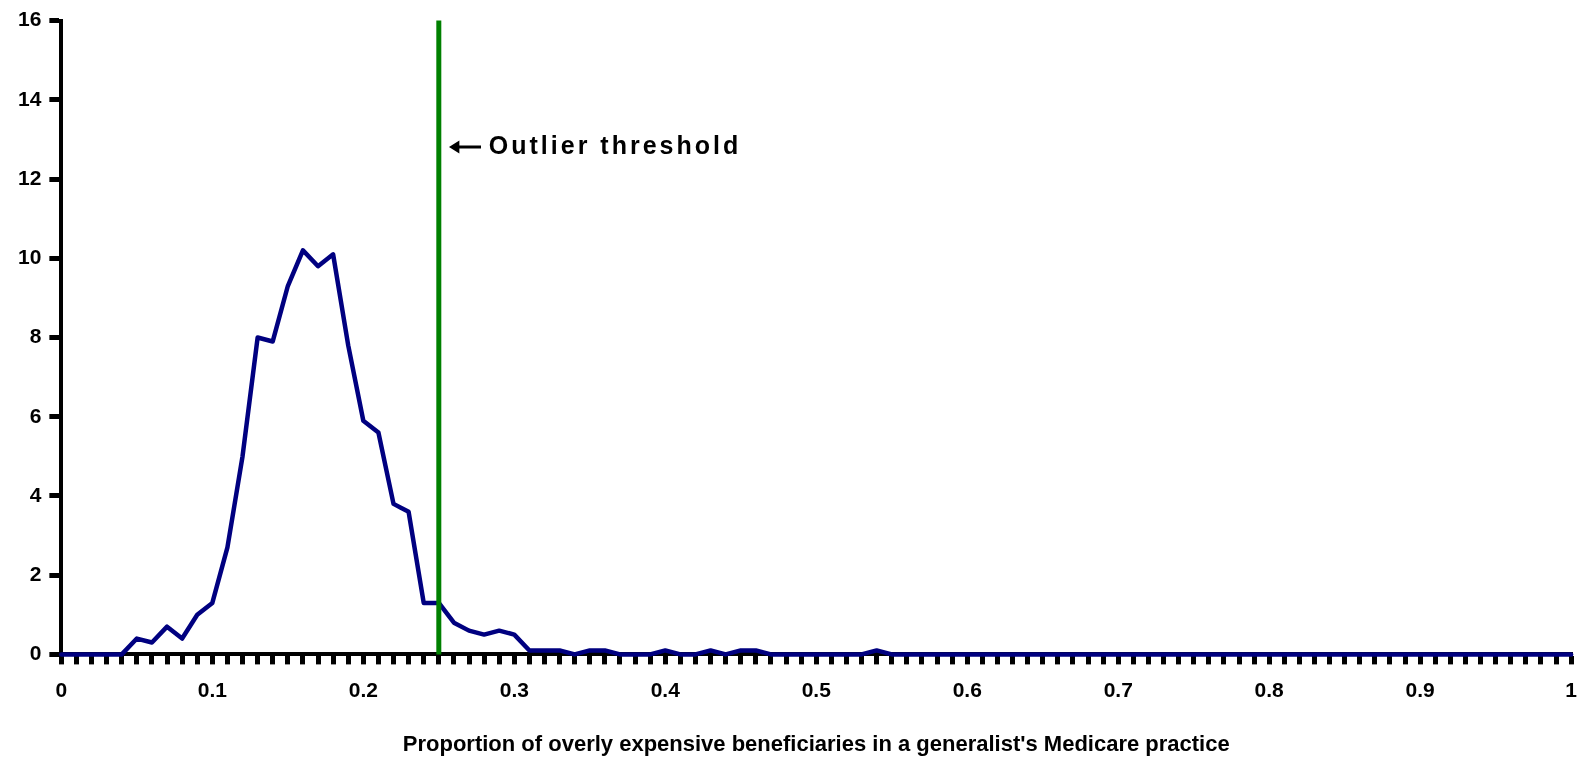  What do you see at coordinates (363, 689) in the screenshot?
I see `x-tick-label: 0.2` at bounding box center [363, 689].